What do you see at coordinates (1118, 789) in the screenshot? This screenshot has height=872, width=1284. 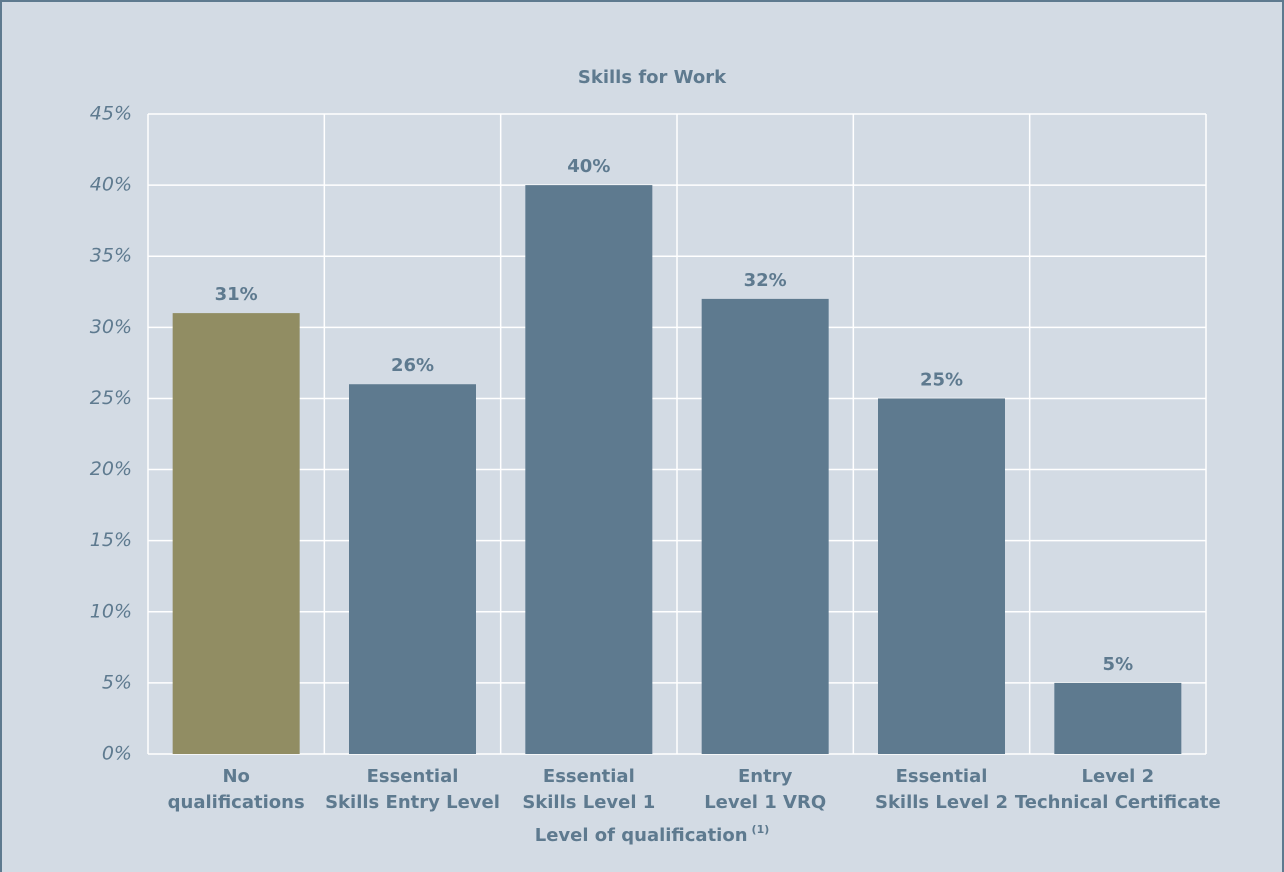 I see `x-tick-label: Level 2 Technical Certificate` at bounding box center [1118, 789].